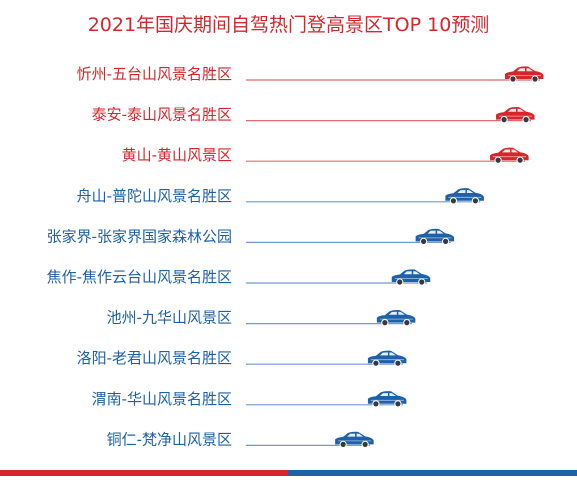 The height and width of the screenshot is (480, 577). What do you see at coordinates (162, 115) in the screenshot?
I see `category-label: 泰安-泰山风景名胜区` at bounding box center [162, 115].